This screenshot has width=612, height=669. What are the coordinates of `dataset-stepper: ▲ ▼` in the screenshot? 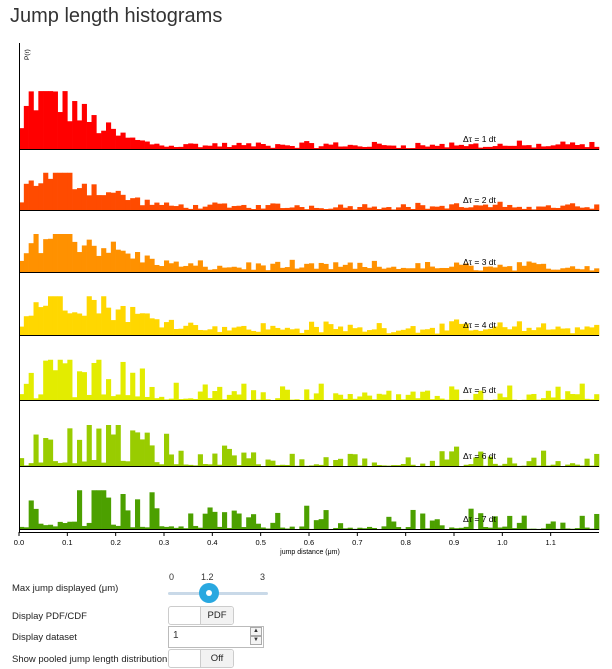 It's located at (256, 637).